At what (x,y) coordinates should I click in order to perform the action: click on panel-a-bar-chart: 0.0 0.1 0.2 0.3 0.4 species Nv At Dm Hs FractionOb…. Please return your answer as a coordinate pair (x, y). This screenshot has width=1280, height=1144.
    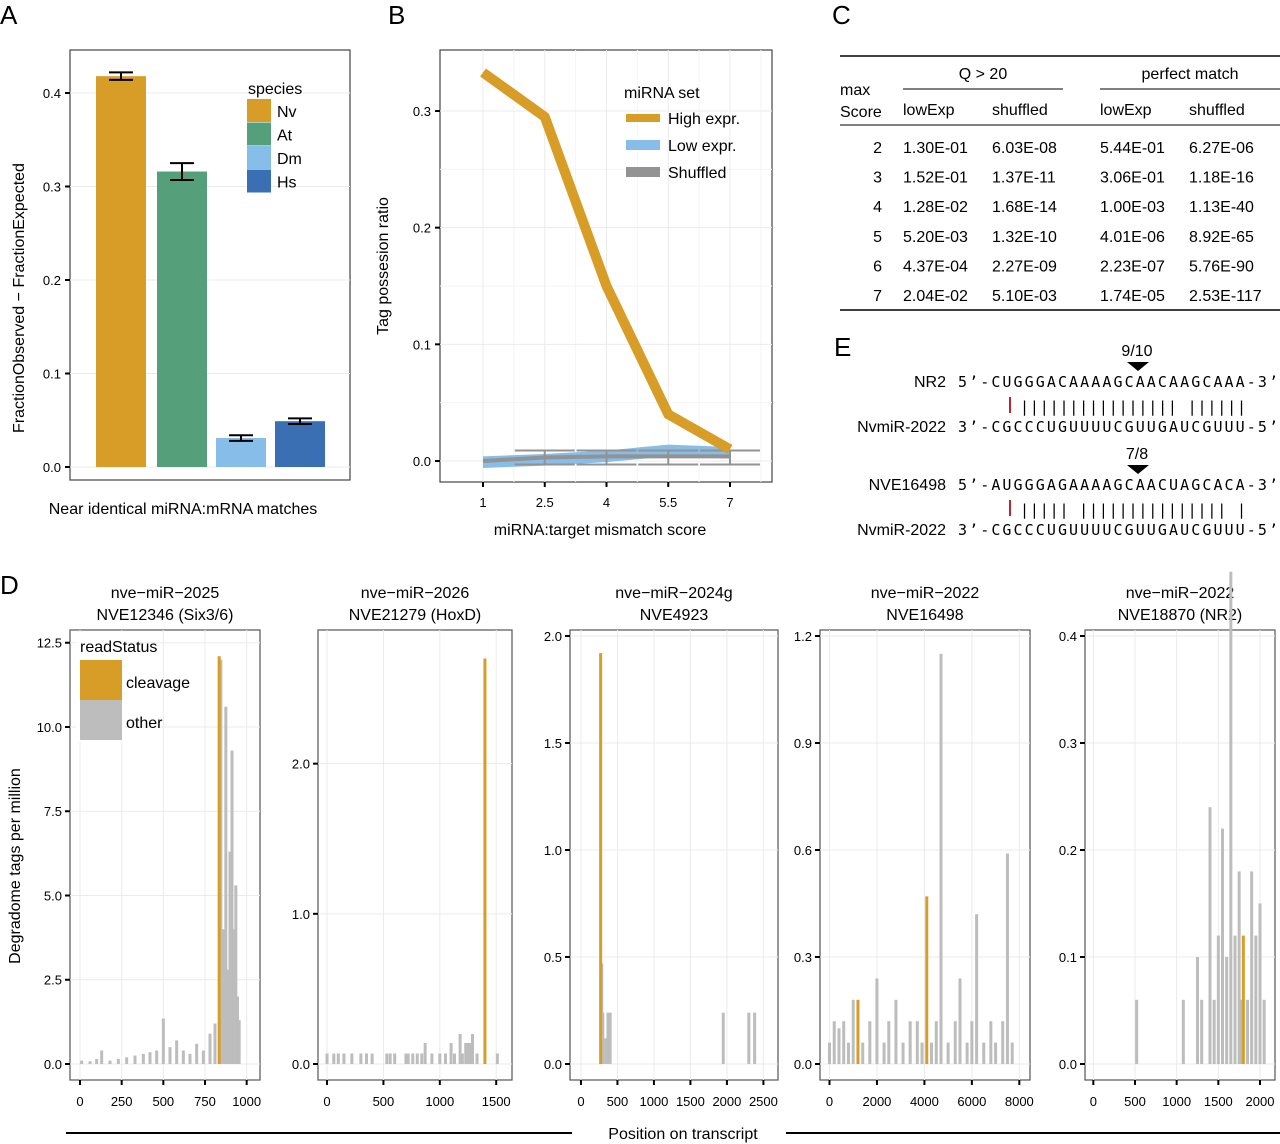
    Looking at the image, I should click on (181, 283).